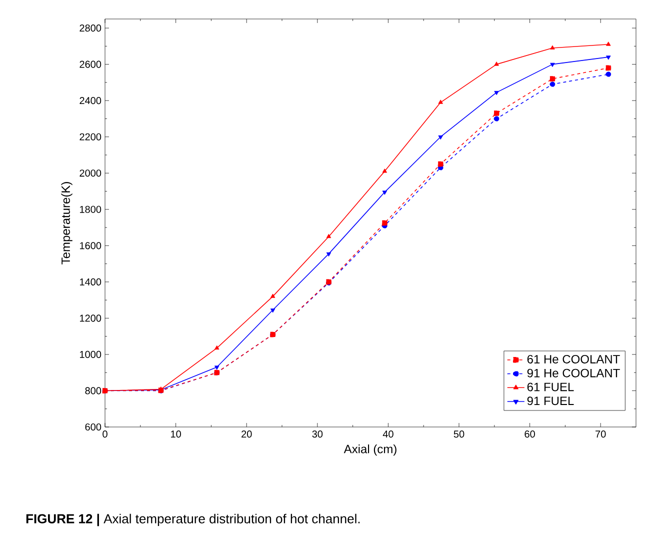 The width and height of the screenshot is (655, 548). Describe the element at coordinates (91, 354) in the screenshot. I see `y-tick-label: 1000` at that location.